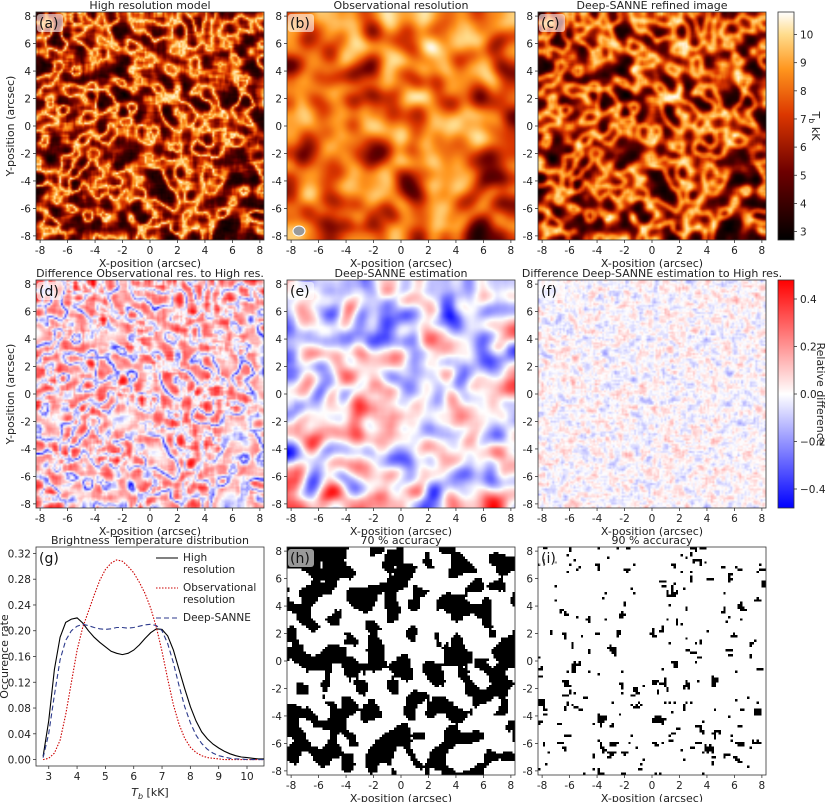 The height and width of the screenshot is (802, 830). Describe the element at coordinates (177, 519) in the screenshot. I see `panel-d-xtick-label: 2` at that location.